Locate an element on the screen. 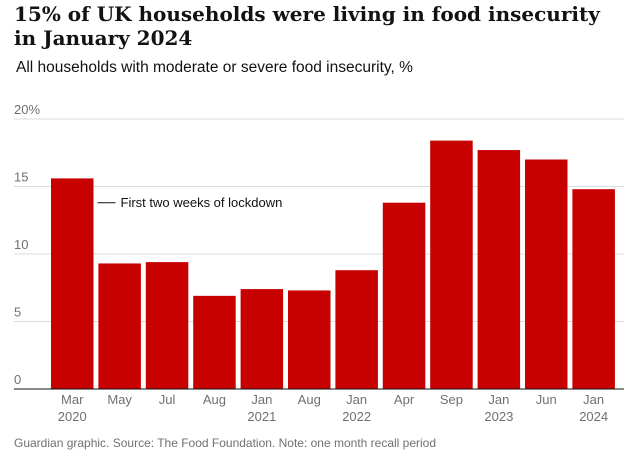 This screenshot has width=636, height=454. x-tick-label: Jul is located at coordinates (167, 399).